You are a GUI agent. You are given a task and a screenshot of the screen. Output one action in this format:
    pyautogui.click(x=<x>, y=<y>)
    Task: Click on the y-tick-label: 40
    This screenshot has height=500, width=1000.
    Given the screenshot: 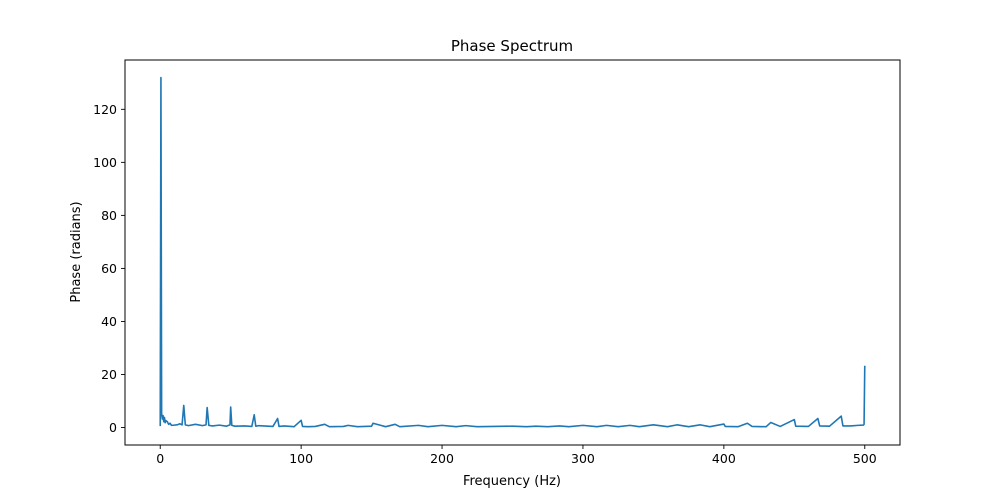 What is the action you would take?
    pyautogui.click(x=109, y=321)
    